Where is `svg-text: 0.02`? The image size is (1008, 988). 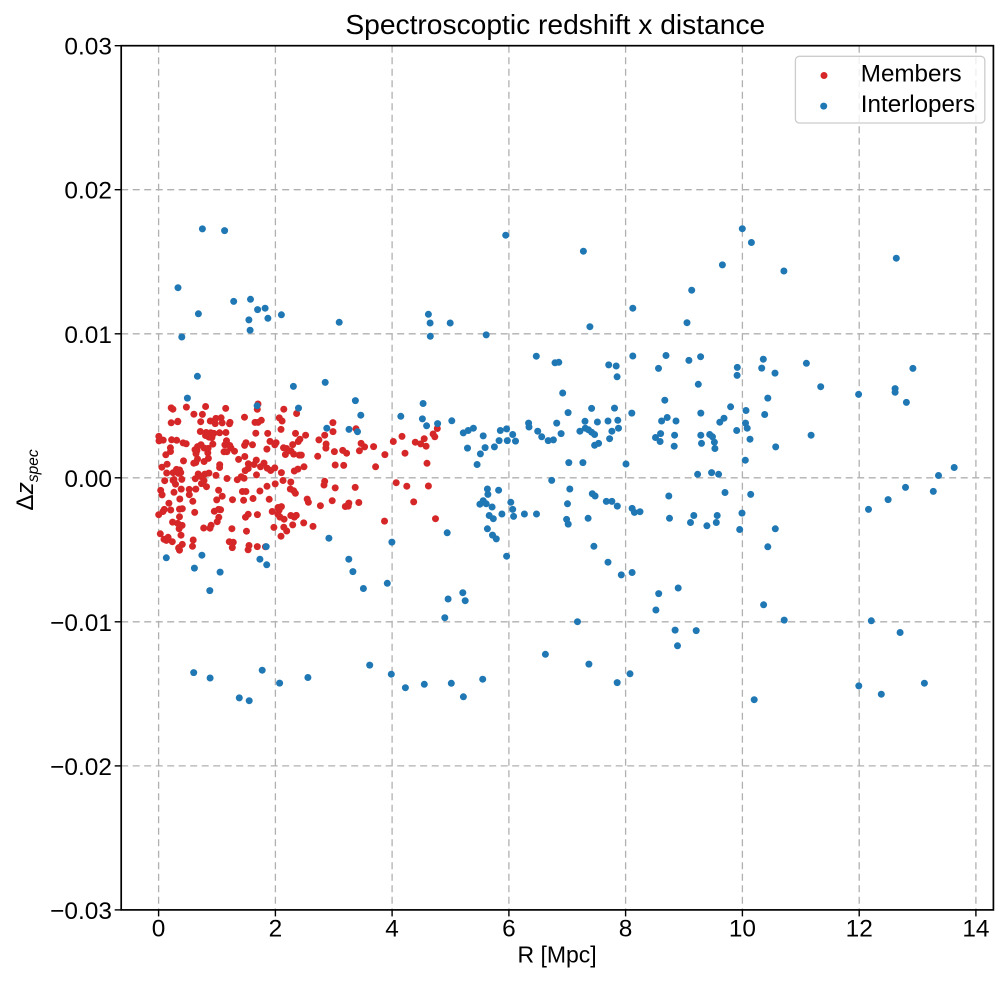
svg-text: 0.02 is located at coordinates (87, 191).